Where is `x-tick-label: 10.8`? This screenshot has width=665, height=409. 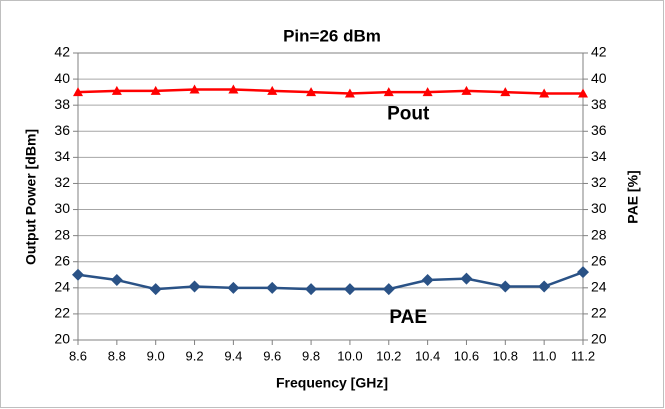 x-tick-label: 10.8 is located at coordinates (505, 355).